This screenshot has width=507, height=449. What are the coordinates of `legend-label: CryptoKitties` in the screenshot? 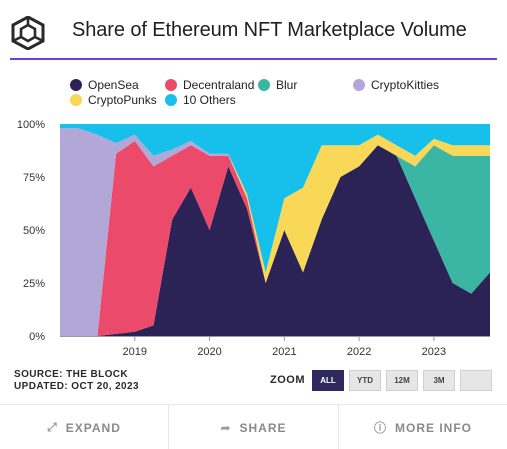 It's located at (405, 85).